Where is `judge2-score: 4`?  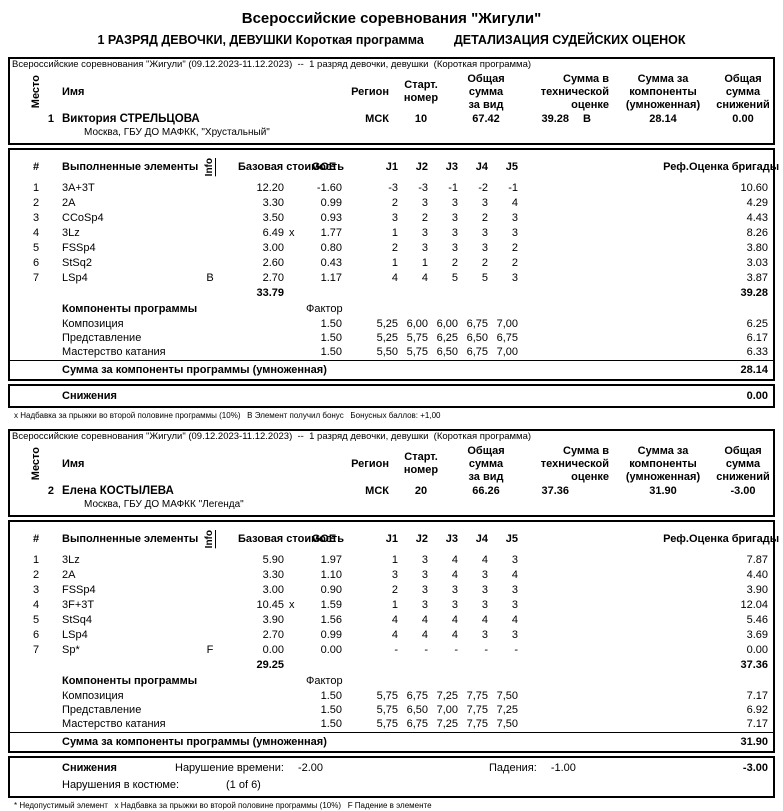
judge2-score: 4 is located at coordinates (424, 620).